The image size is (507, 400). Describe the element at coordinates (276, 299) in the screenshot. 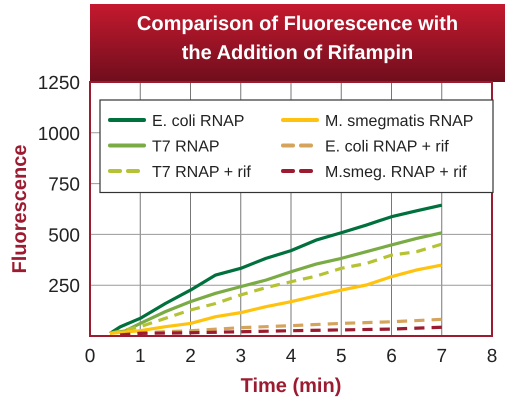

I see `line-series` at that location.